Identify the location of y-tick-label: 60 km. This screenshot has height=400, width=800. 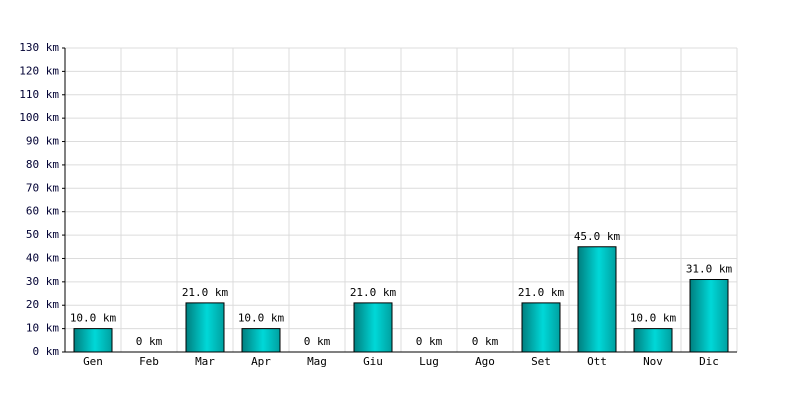
(42, 211).